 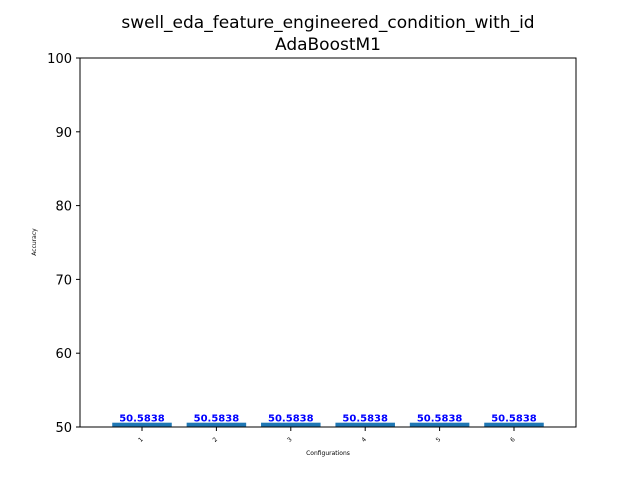 I want to click on x-tick-label: 2, so click(x=216, y=440).